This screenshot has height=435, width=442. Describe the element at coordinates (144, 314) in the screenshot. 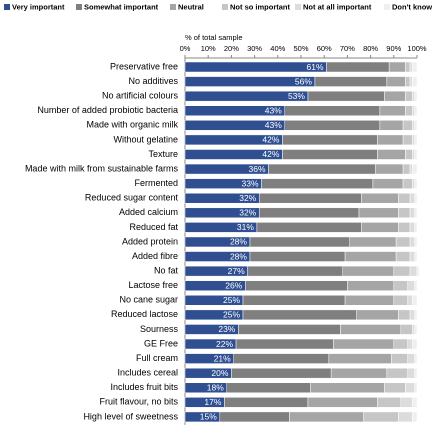

I see `category-label: Reduced lactose` at that location.